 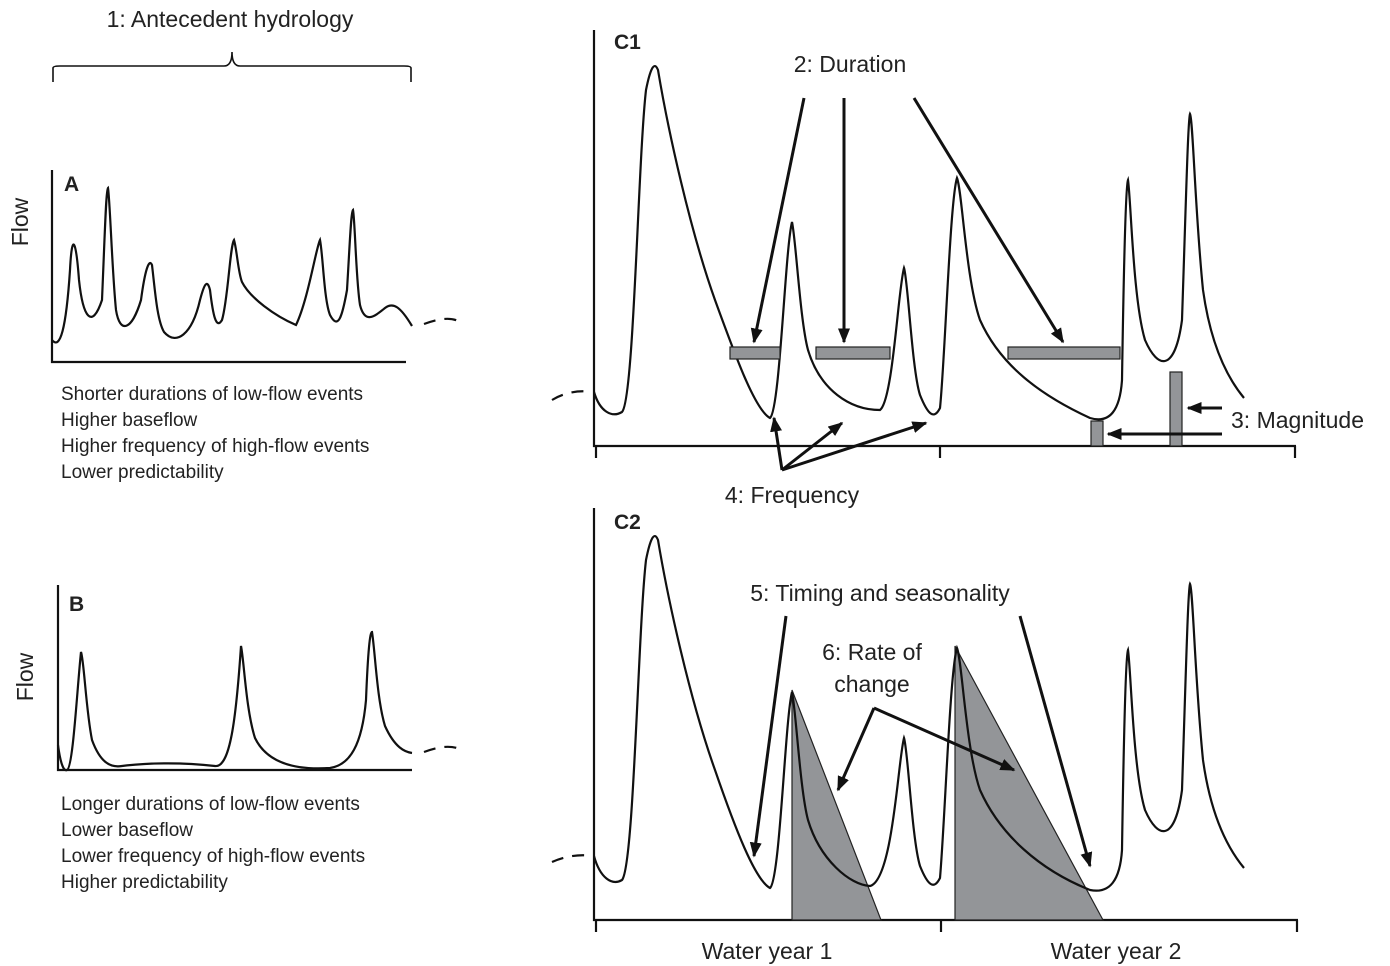 What do you see at coordinates (215, 446) in the screenshot?
I see `panel-a-desc-3: Higher frequency of high-flow events` at bounding box center [215, 446].